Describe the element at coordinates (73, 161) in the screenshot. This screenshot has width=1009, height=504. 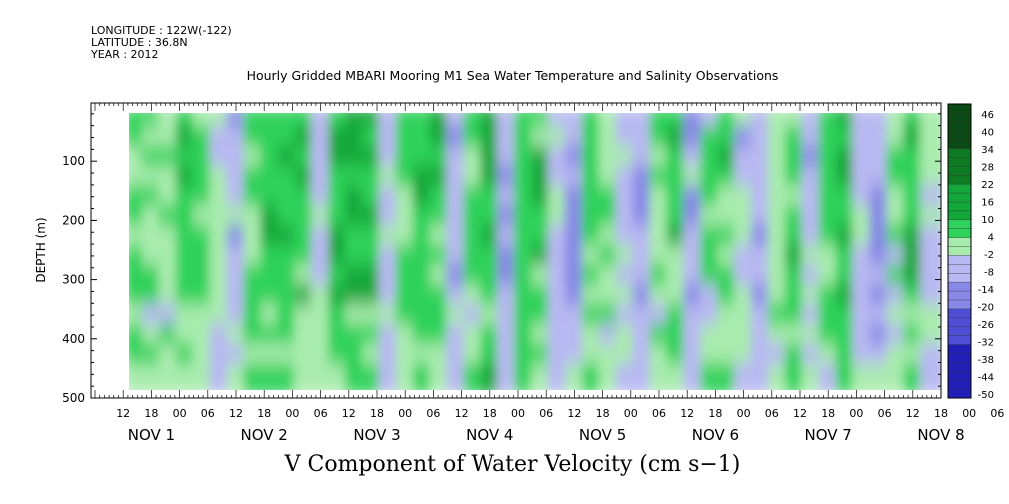
I see `y-tick-label: 100` at that location.